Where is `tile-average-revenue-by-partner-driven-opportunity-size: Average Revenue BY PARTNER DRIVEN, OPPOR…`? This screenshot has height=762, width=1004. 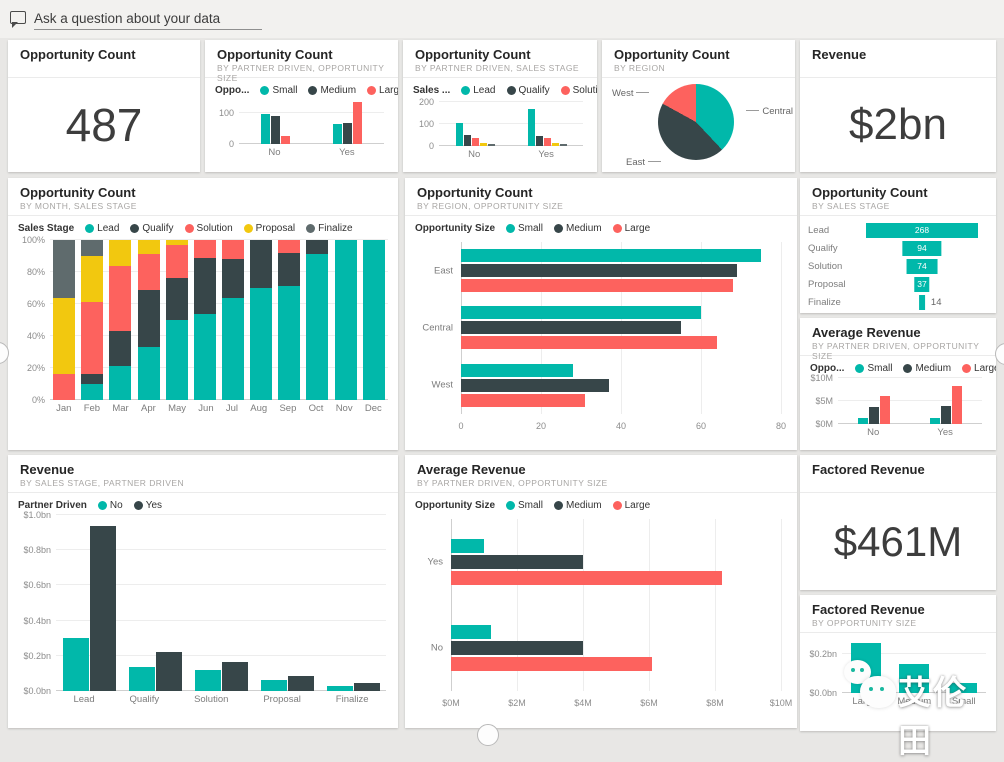 tile-average-revenue-by-partner-driven-opportunity-size: Average Revenue BY PARTNER DRIVEN, OPPOR… is located at coordinates (601, 591).